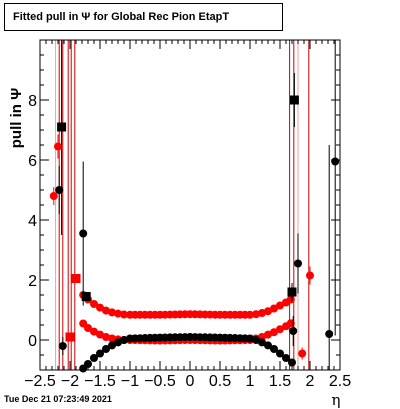 This screenshot has width=400, height=409. What do you see at coordinates (250, 381) in the screenshot?
I see `x-tick-label: 1` at bounding box center [250, 381].